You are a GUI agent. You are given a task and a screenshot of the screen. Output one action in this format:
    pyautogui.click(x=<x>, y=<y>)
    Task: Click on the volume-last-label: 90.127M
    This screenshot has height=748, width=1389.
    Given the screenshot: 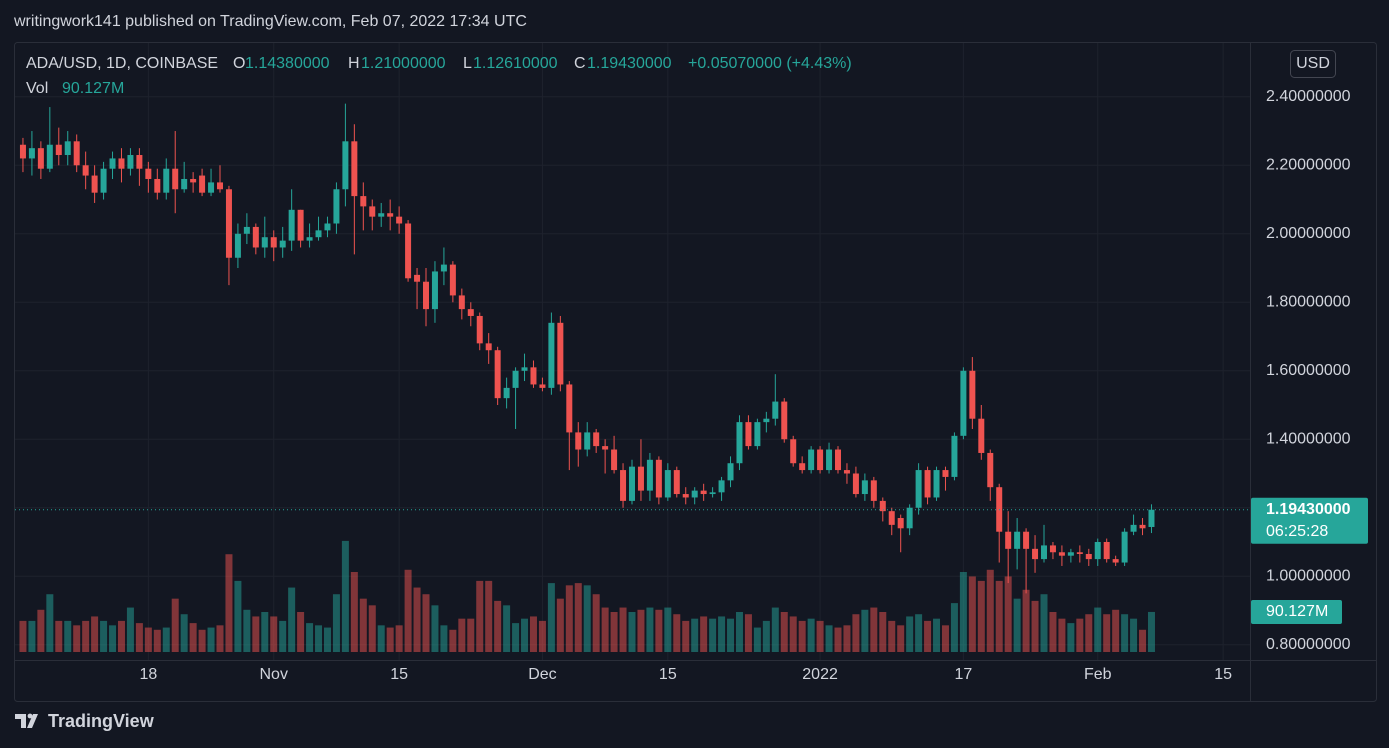 What is the action you would take?
    pyautogui.click(x=1297, y=611)
    